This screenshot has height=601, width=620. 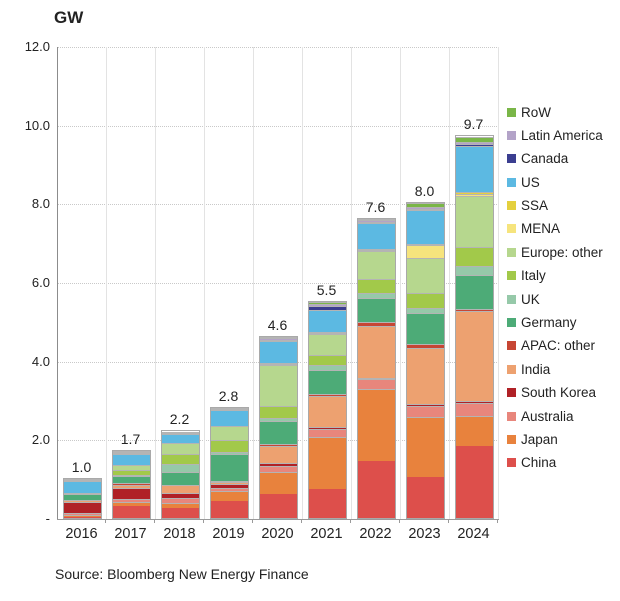 What do you see at coordinates (327, 307) in the screenshot?
I see `bar-segment-canada-2021` at bounding box center [327, 307].